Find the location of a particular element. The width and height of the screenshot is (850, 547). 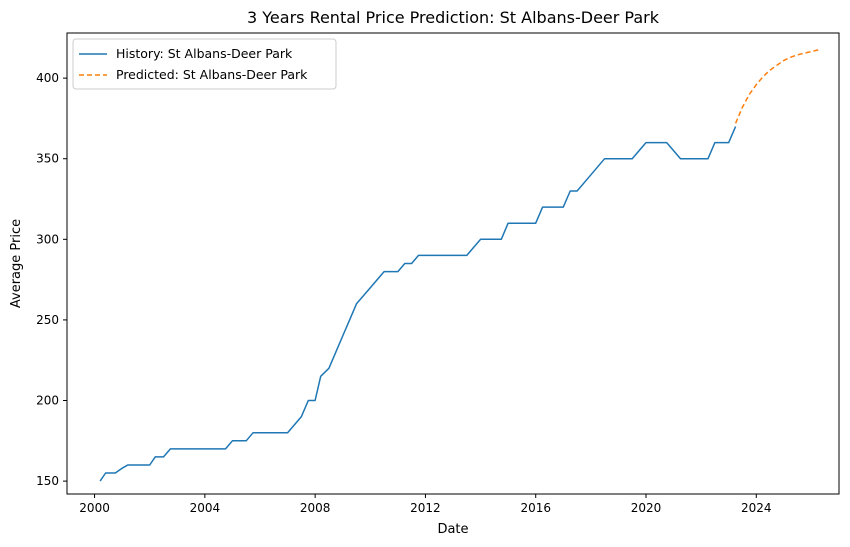

legend-box is located at coordinates (204, 64).